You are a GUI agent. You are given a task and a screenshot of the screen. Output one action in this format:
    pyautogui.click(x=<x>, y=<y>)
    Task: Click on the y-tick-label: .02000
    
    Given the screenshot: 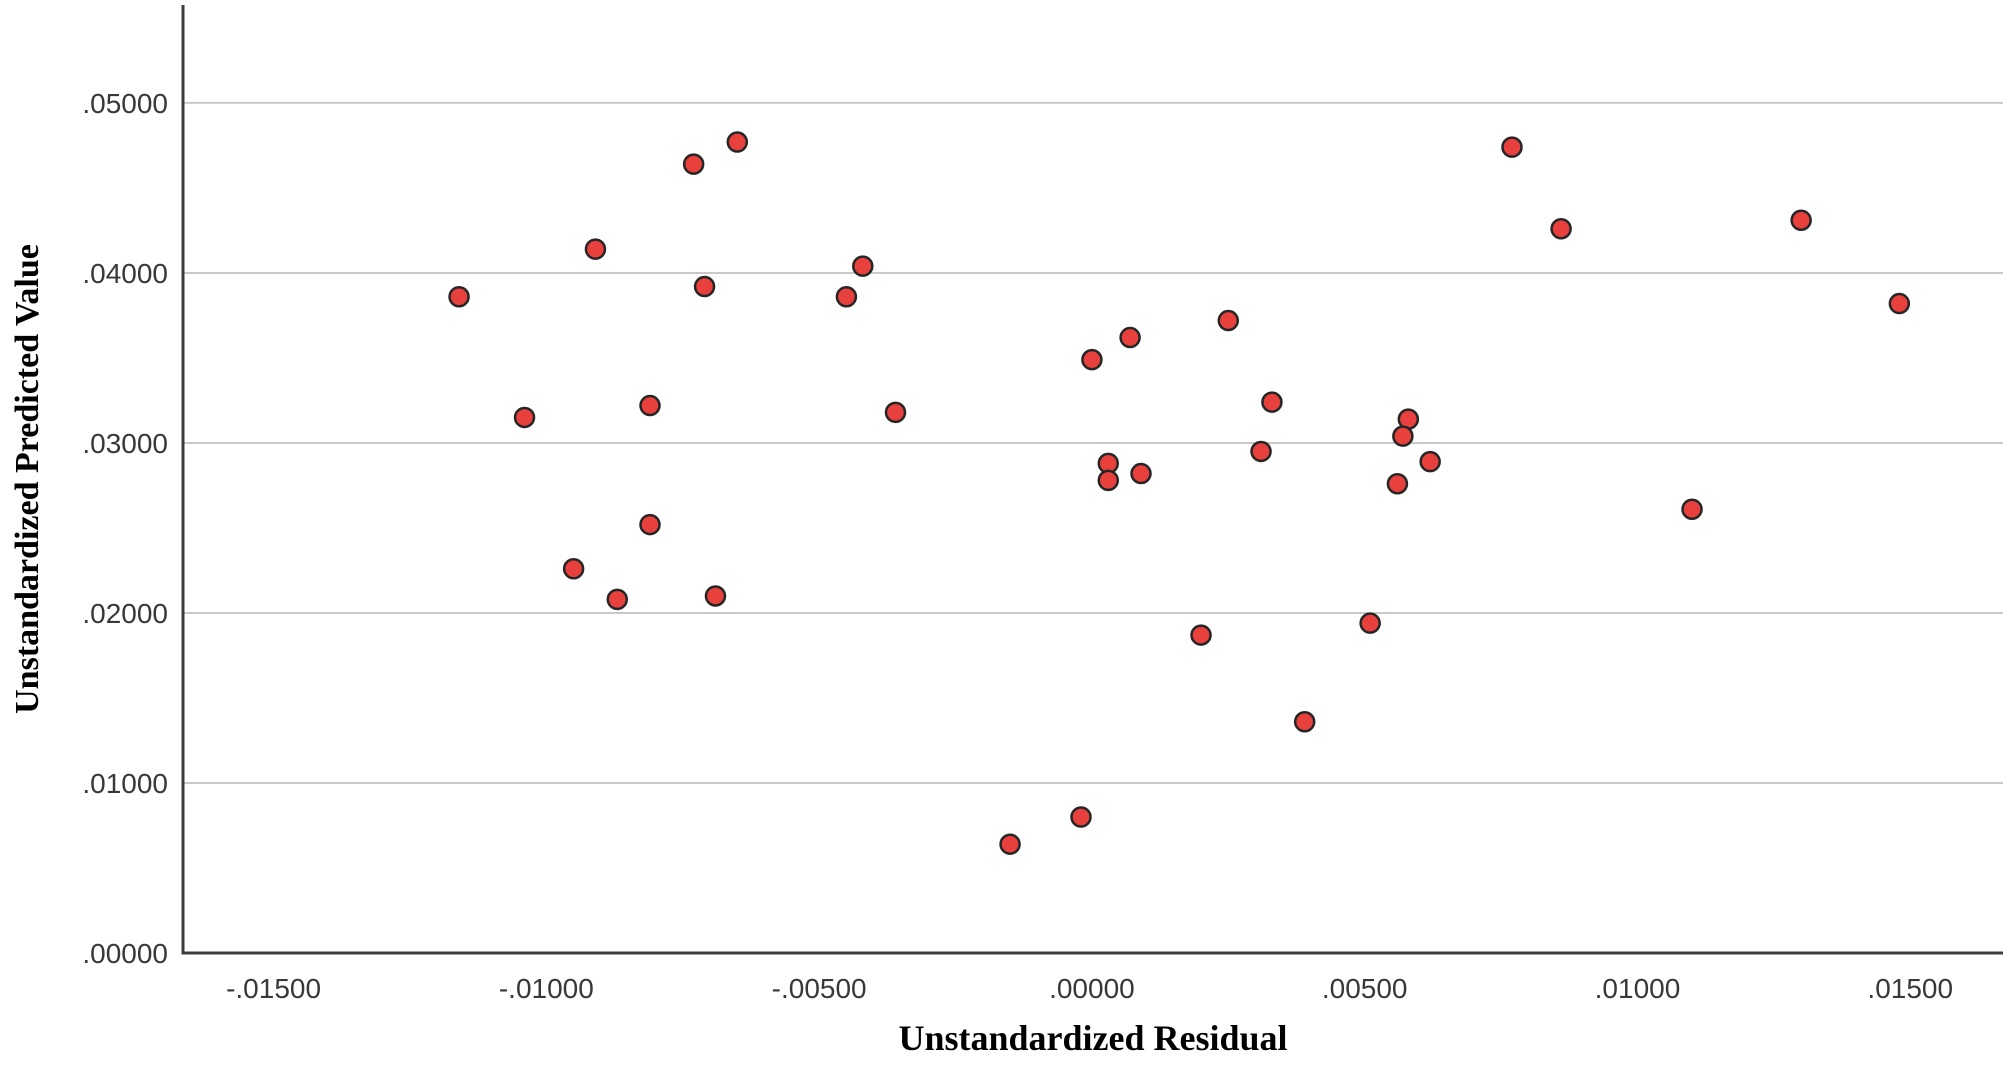 What is the action you would take?
    pyautogui.click(x=125, y=613)
    